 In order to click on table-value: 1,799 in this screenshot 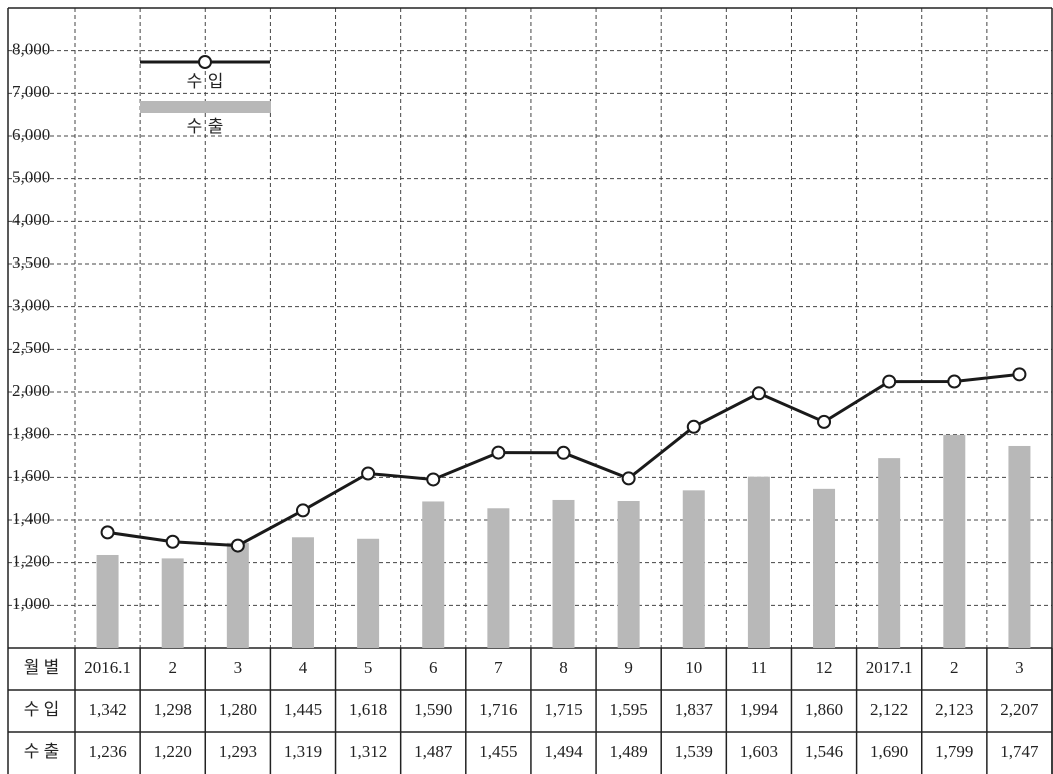, I will do `click(954, 751)`.